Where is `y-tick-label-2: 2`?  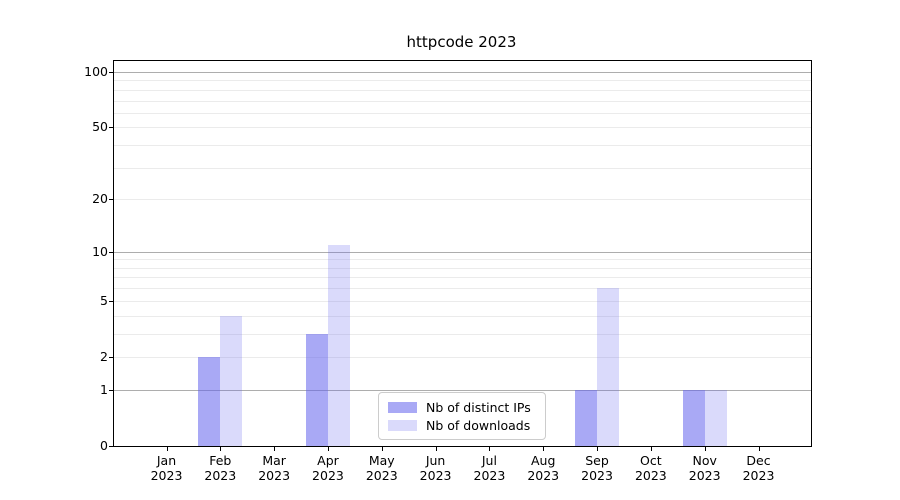 y-tick-label-2: 2 is located at coordinates (104, 356).